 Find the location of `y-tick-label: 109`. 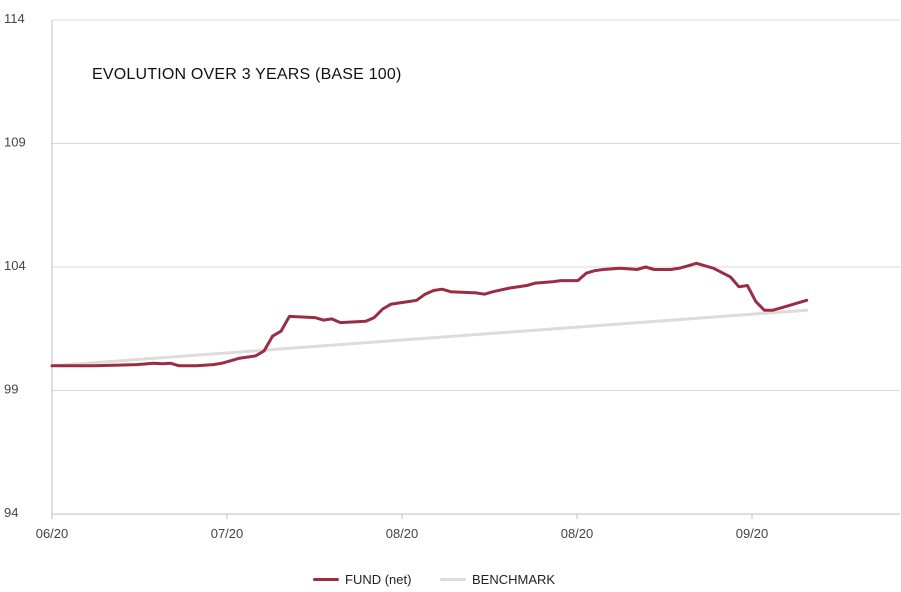

y-tick-label: 109 is located at coordinates (15, 142).